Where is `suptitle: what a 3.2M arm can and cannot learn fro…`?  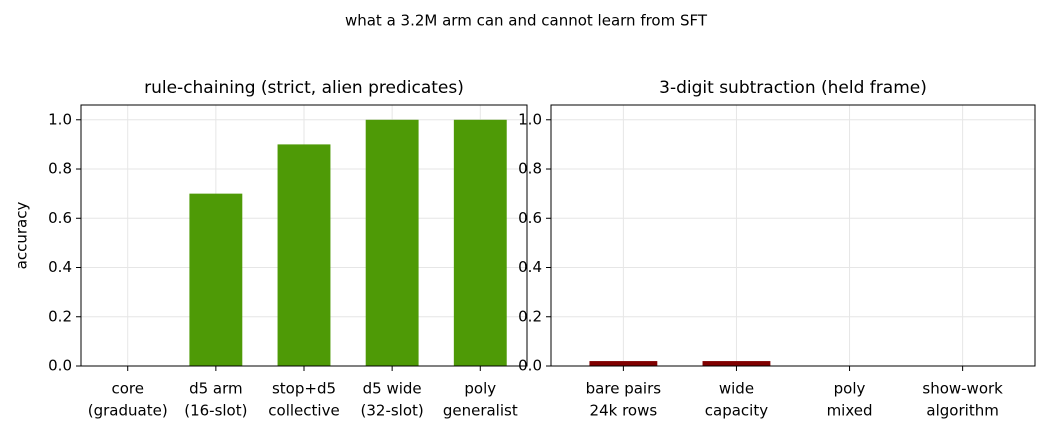
suptitle: what a 3.2M arm can and cannot learn fro… is located at coordinates (526, 21).